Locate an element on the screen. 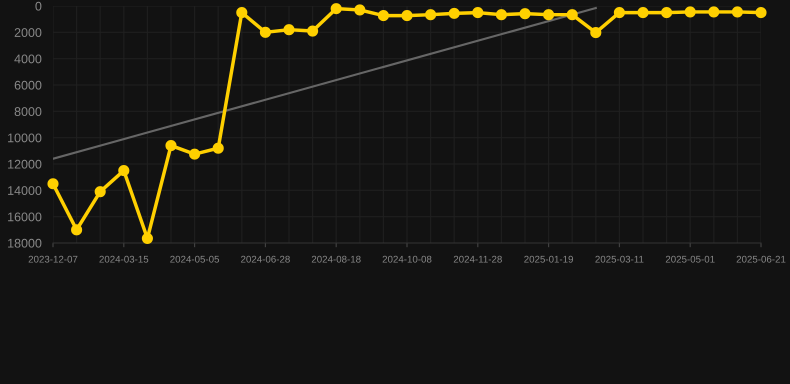  y-tick-label: 4000 is located at coordinates (28, 59).